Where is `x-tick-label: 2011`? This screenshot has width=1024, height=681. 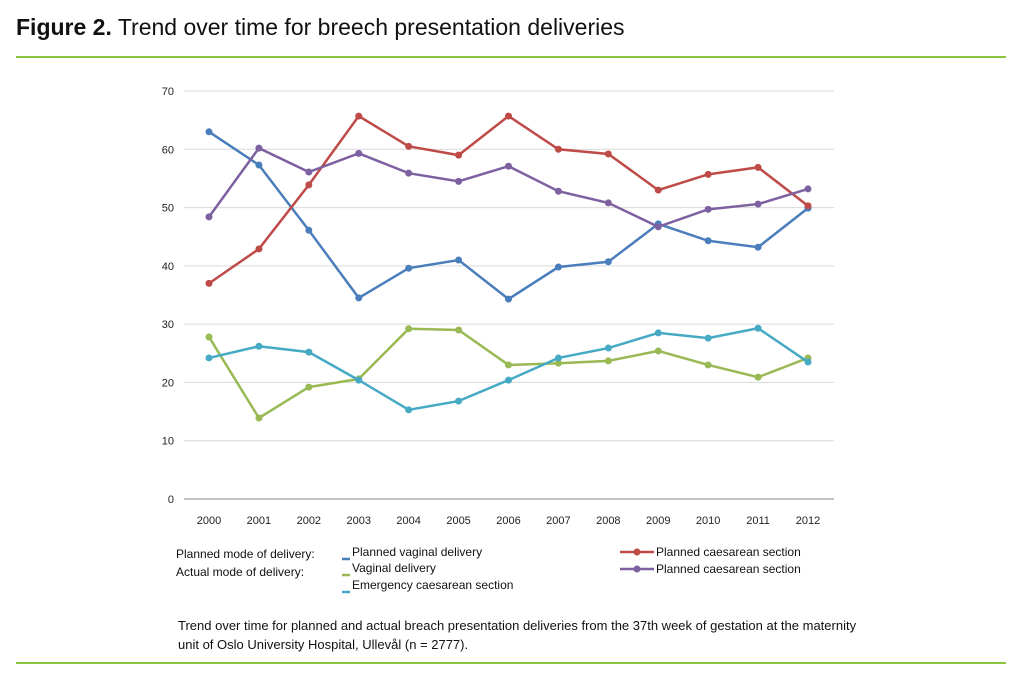
x-tick-label: 2011 is located at coordinates (758, 521).